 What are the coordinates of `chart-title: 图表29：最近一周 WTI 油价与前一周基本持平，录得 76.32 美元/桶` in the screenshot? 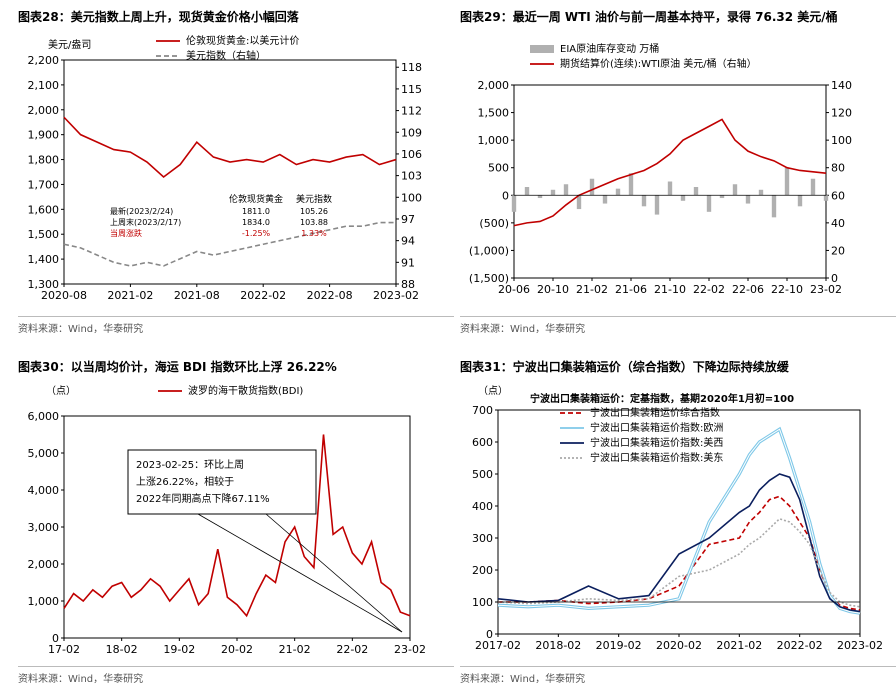 It's located at (649, 17).